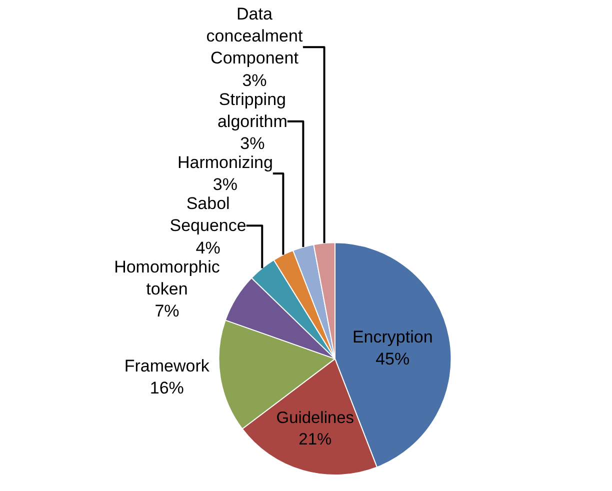 The width and height of the screenshot is (612, 491). What do you see at coordinates (208, 215) in the screenshot?
I see `slice-label: Sabol Sequence` at bounding box center [208, 215].